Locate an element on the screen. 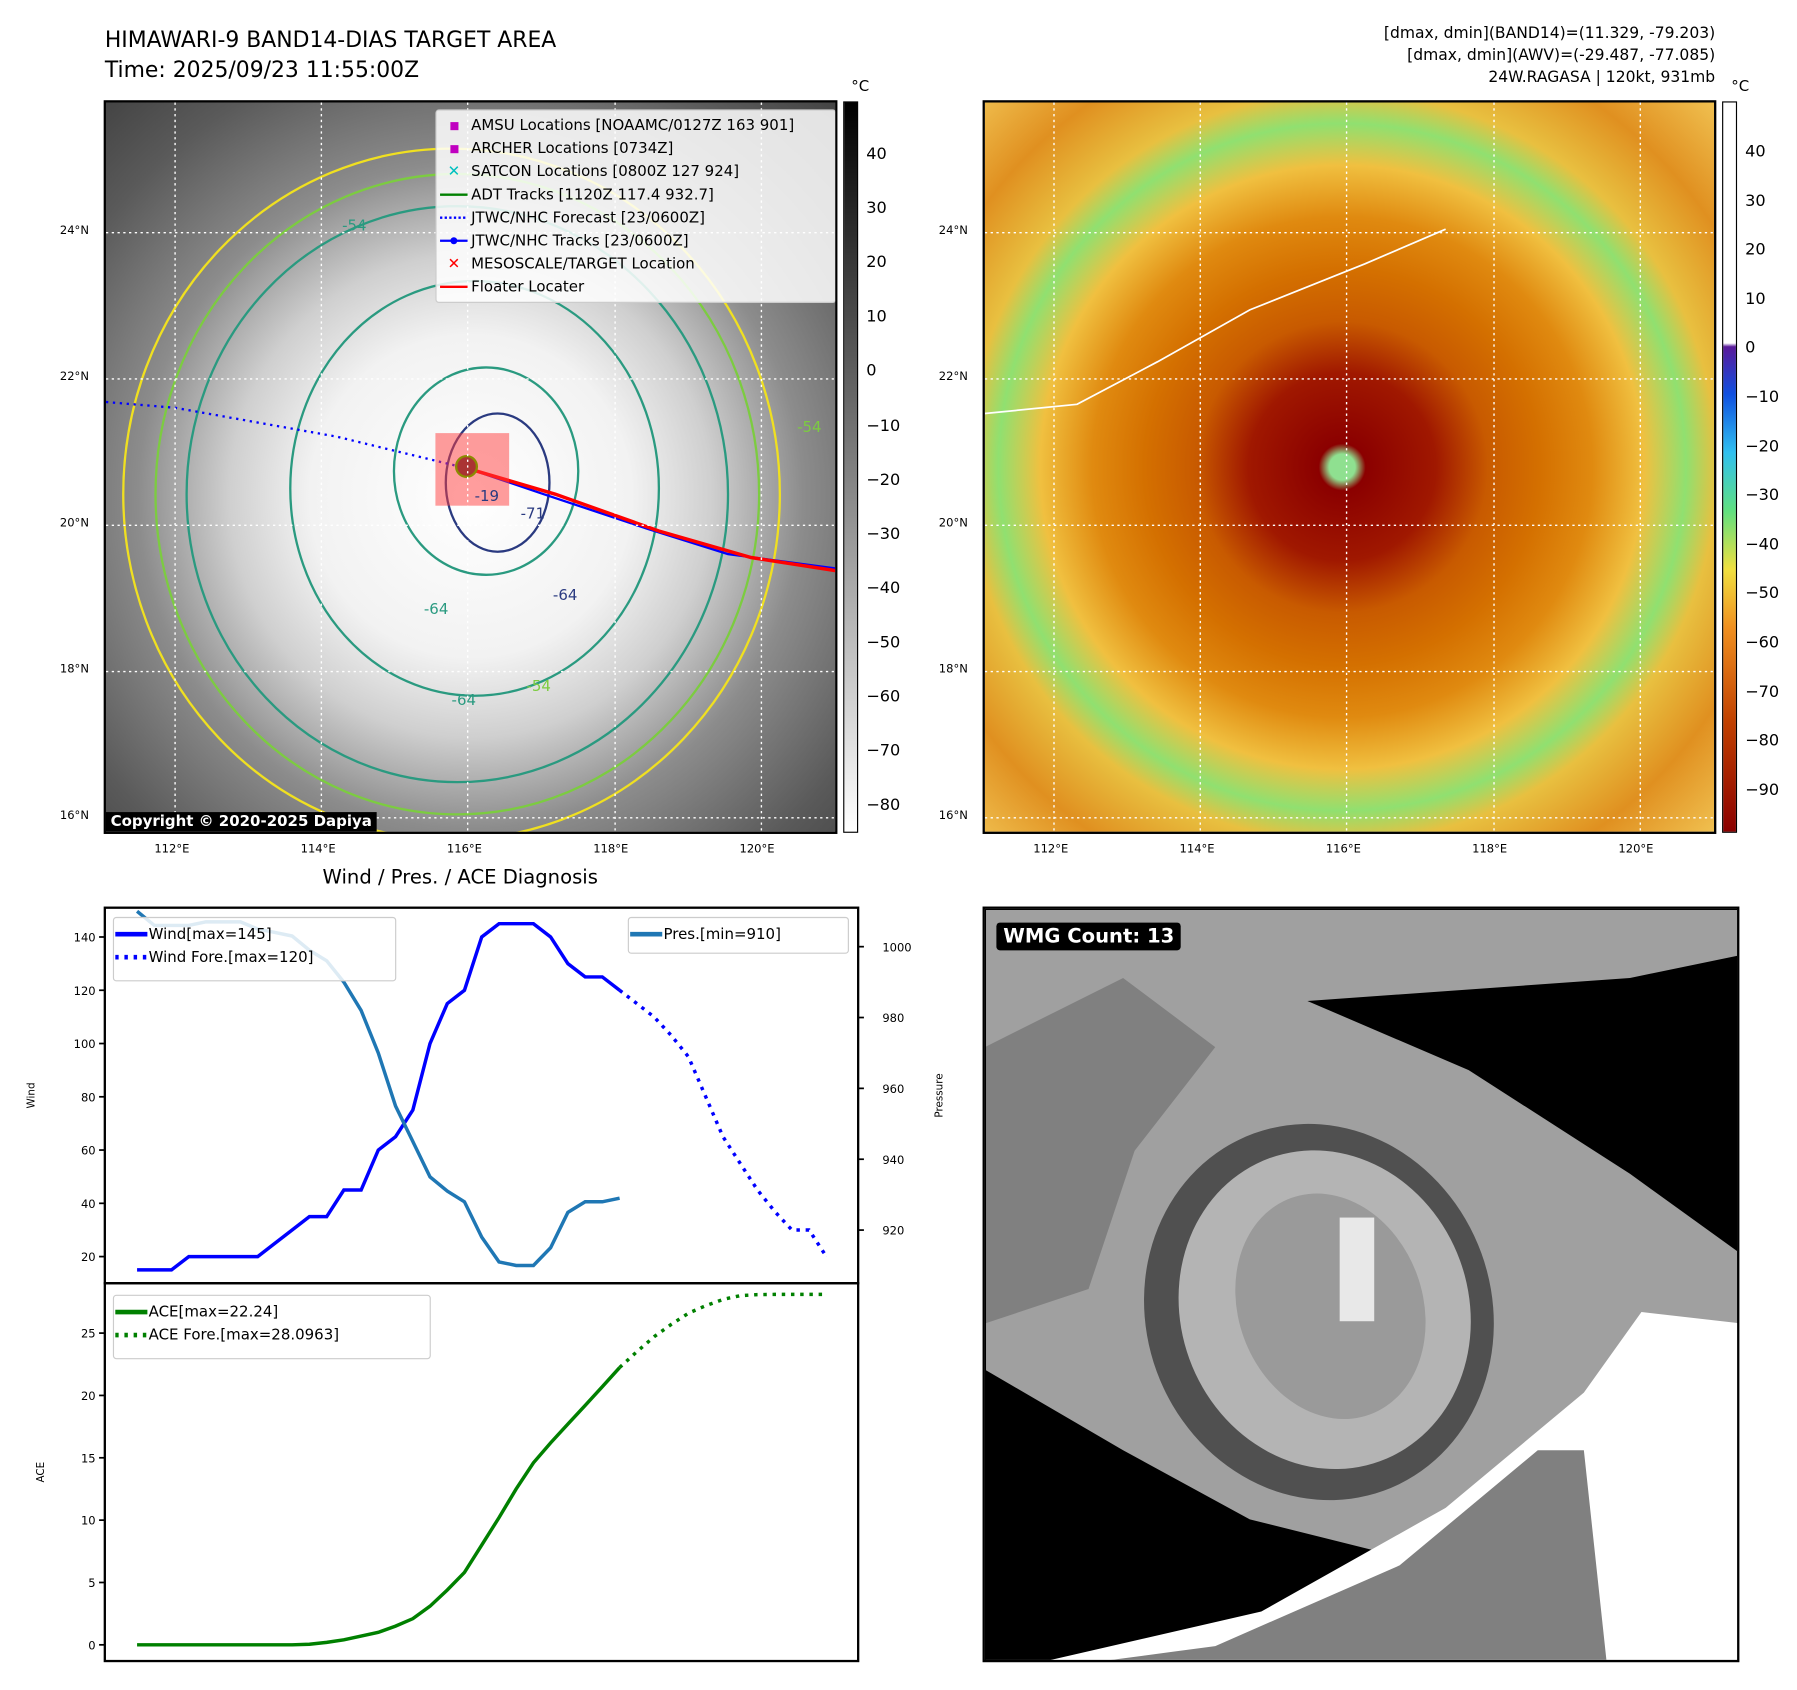  floater-track is located at coordinates (652, 520).